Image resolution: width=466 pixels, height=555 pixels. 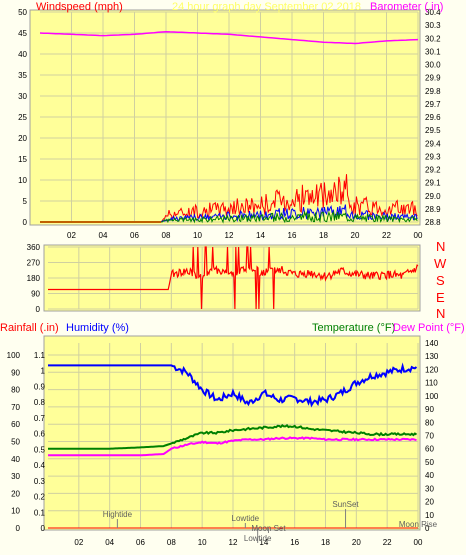 I want to click on humidity-tick-label: 20, so click(x=15, y=493).